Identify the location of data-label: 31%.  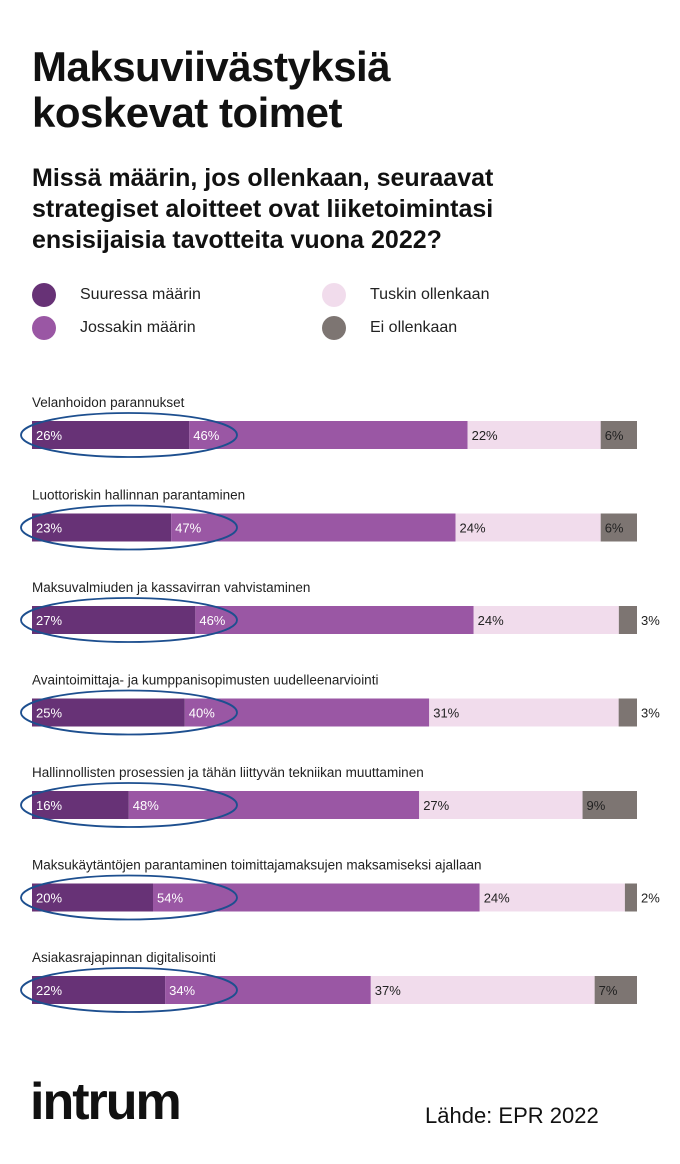
(446, 713).